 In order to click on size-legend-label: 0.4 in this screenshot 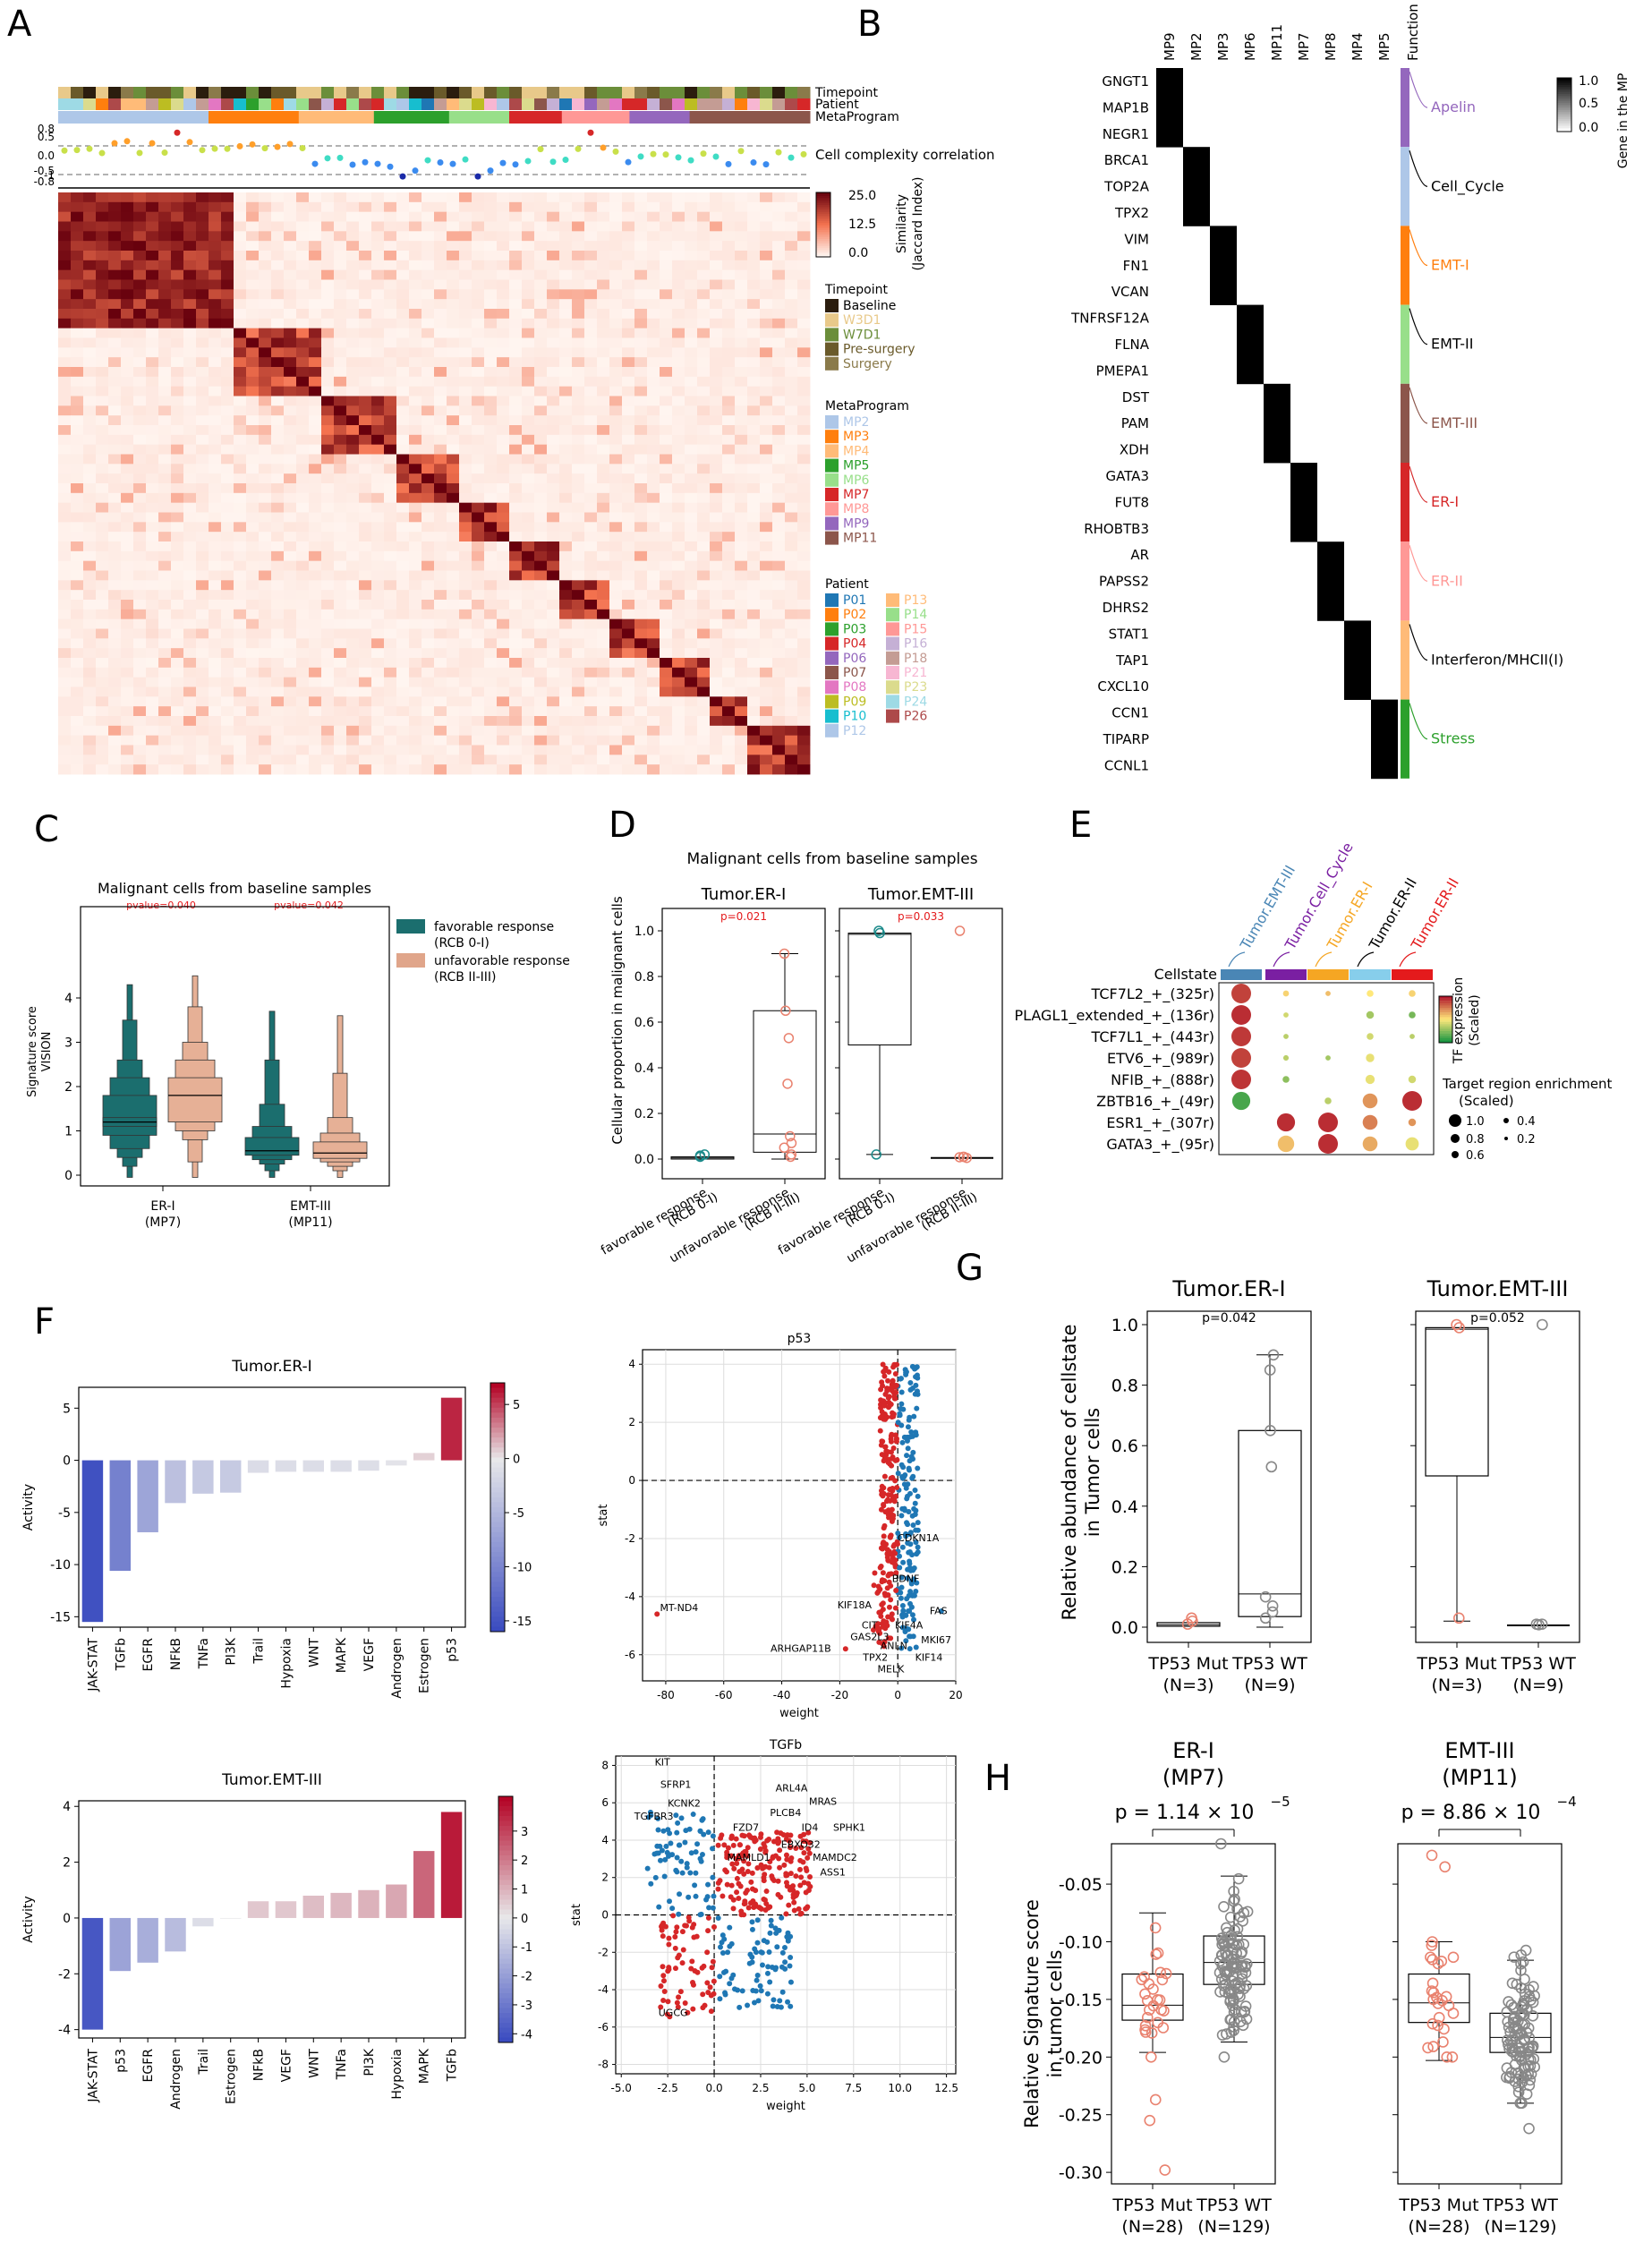, I will do `click(1526, 1122)`.